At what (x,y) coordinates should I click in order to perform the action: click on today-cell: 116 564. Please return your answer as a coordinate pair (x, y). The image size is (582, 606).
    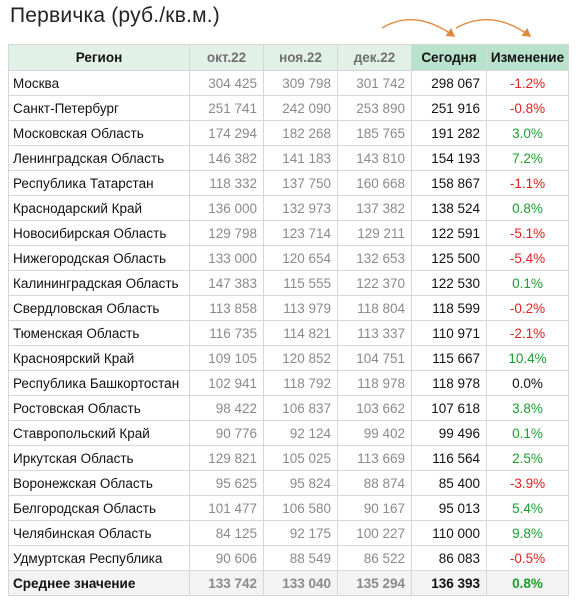
    Looking at the image, I should click on (449, 458).